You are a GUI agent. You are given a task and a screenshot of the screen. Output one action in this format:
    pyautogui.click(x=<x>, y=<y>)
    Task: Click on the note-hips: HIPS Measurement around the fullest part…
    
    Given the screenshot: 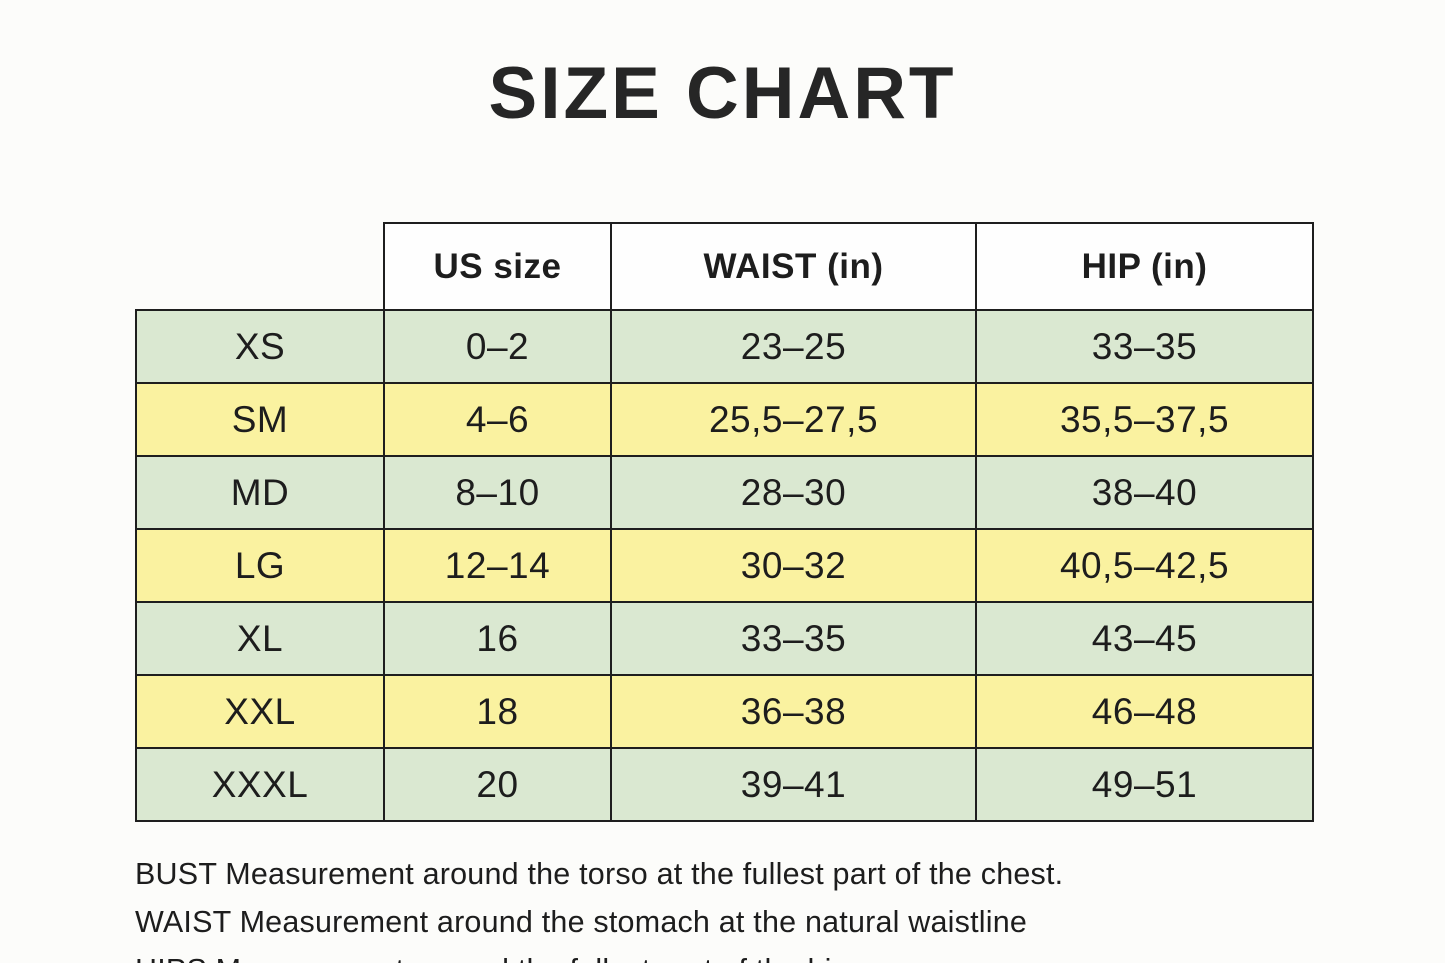 What is the action you would take?
    pyautogui.click(x=735, y=954)
    